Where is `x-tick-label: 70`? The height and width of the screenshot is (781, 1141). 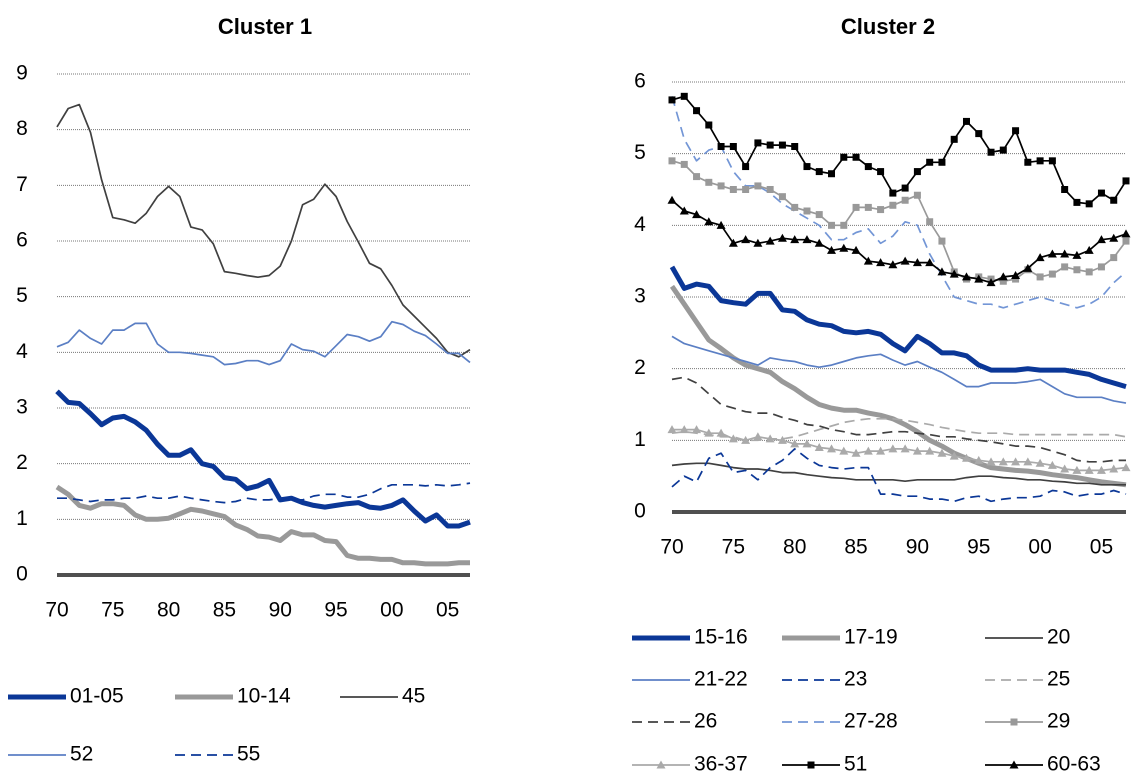 x-tick-label: 70 is located at coordinates (56, 610).